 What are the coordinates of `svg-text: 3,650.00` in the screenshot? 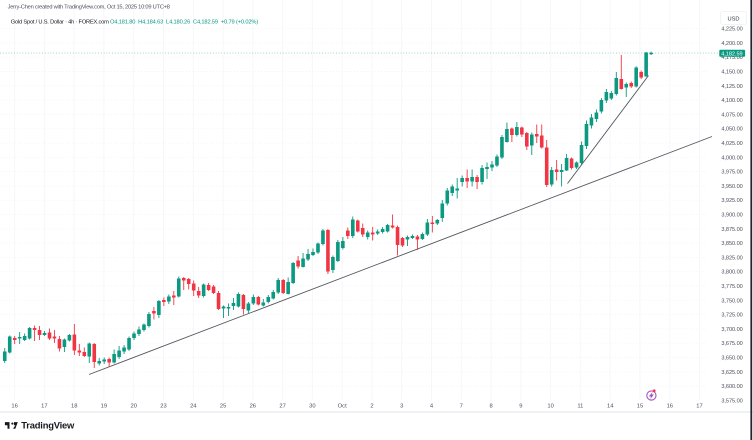 It's located at (731, 359).